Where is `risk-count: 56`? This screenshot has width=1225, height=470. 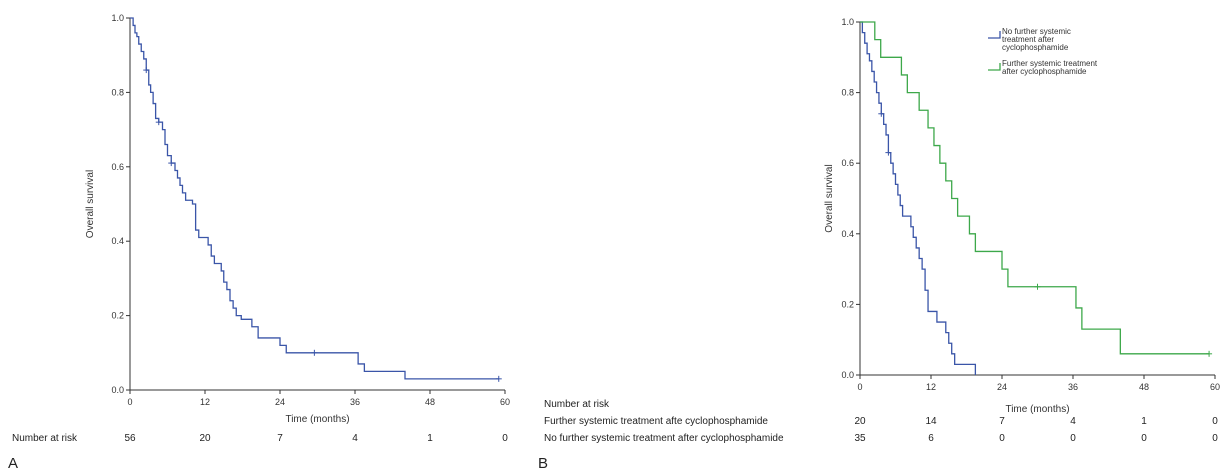
risk-count: 56 is located at coordinates (130, 438).